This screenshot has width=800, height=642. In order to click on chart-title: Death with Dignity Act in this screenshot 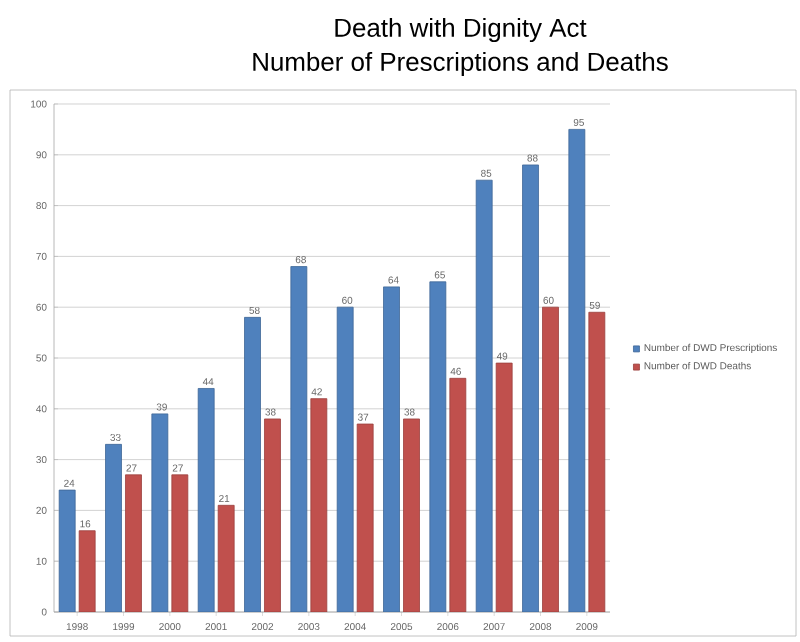, I will do `click(461, 30)`.